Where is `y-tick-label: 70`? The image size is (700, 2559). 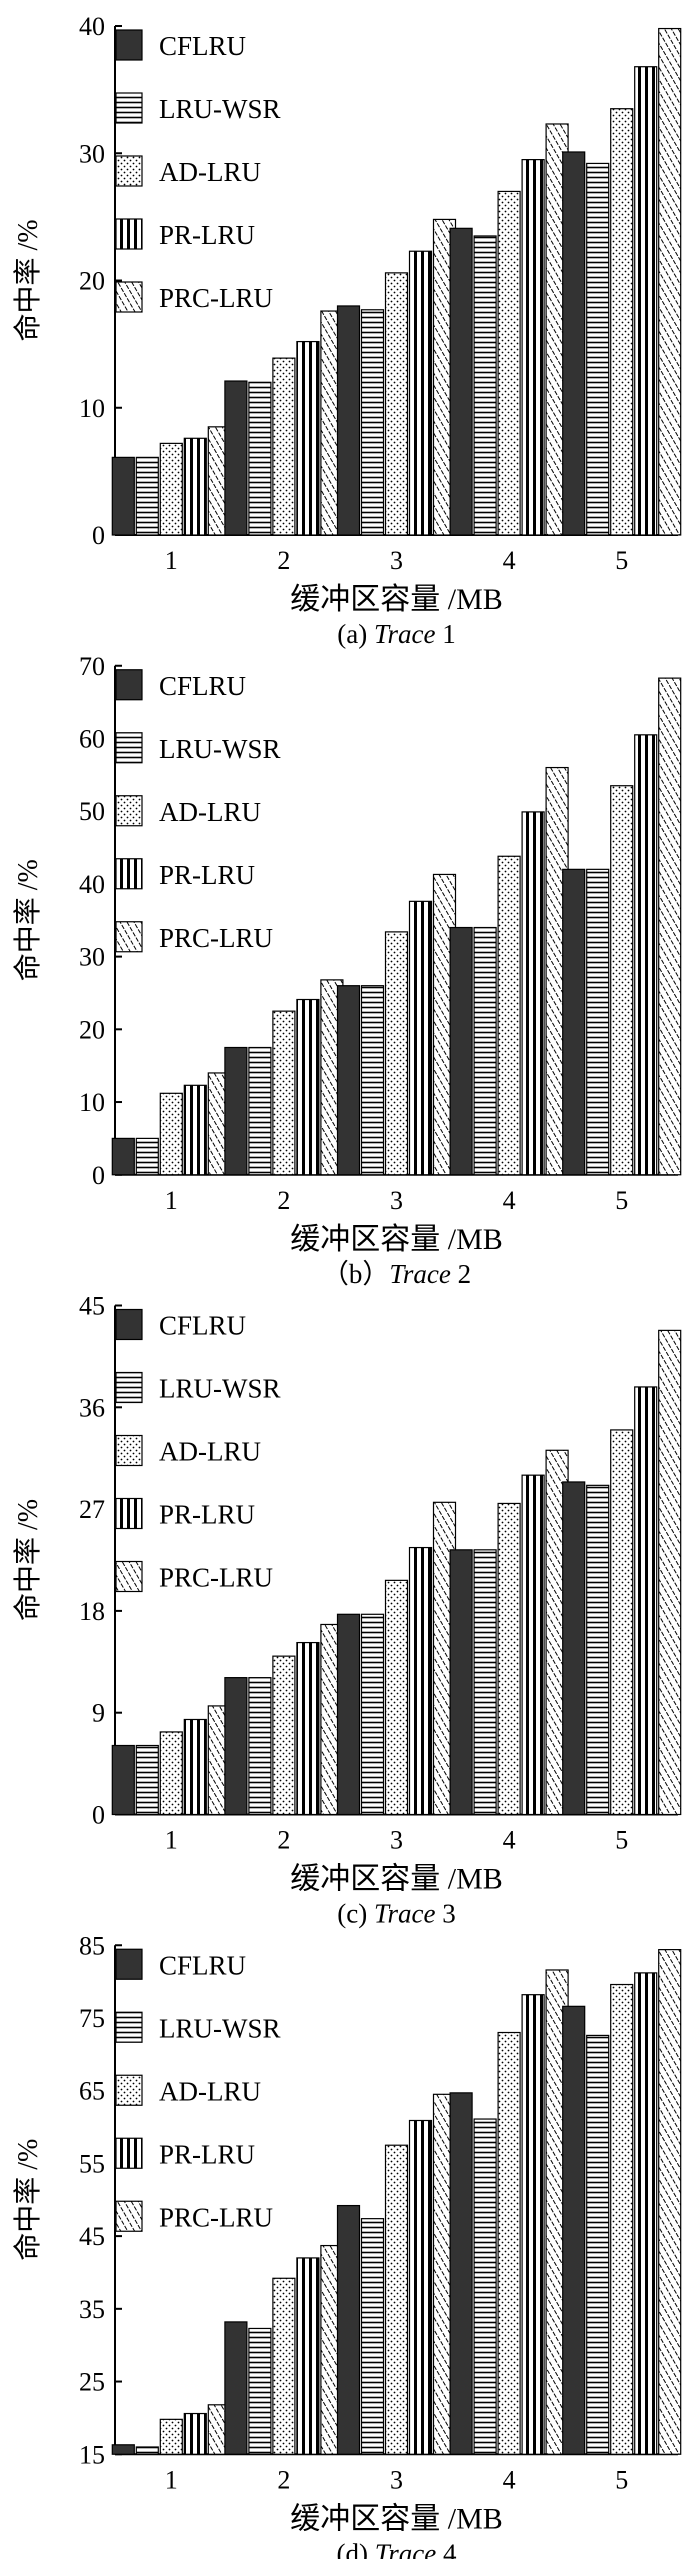 y-tick-label: 70 is located at coordinates (92, 666).